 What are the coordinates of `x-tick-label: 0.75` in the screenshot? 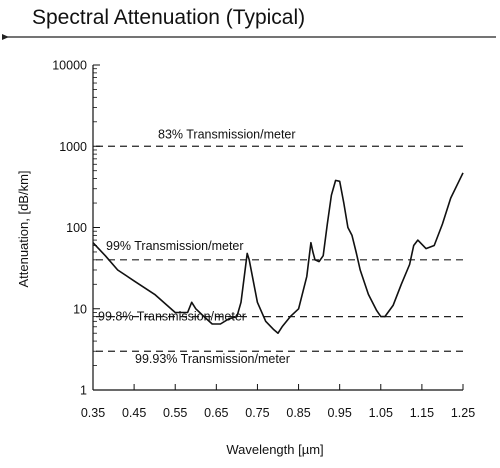 It's located at (257, 413).